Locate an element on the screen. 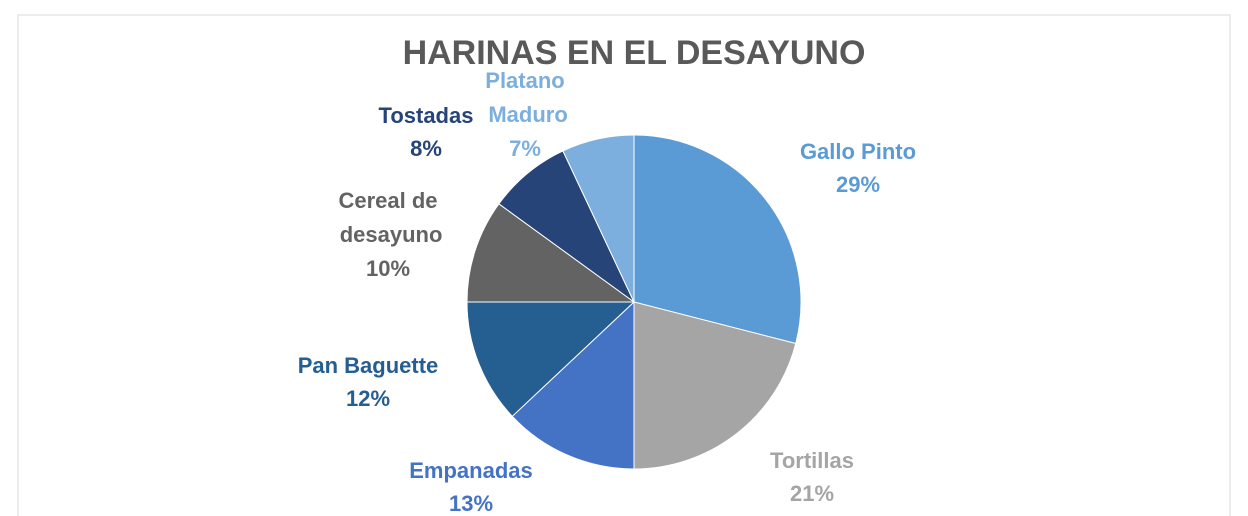 The image size is (1248, 516). category-label: Gallo Pinto is located at coordinates (858, 151).